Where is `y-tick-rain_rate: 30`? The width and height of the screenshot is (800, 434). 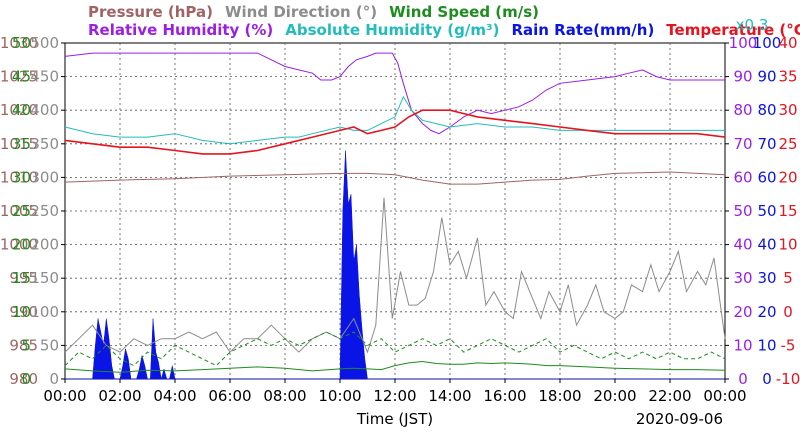 y-tick-rain_rate: 30 is located at coordinates (766, 278).